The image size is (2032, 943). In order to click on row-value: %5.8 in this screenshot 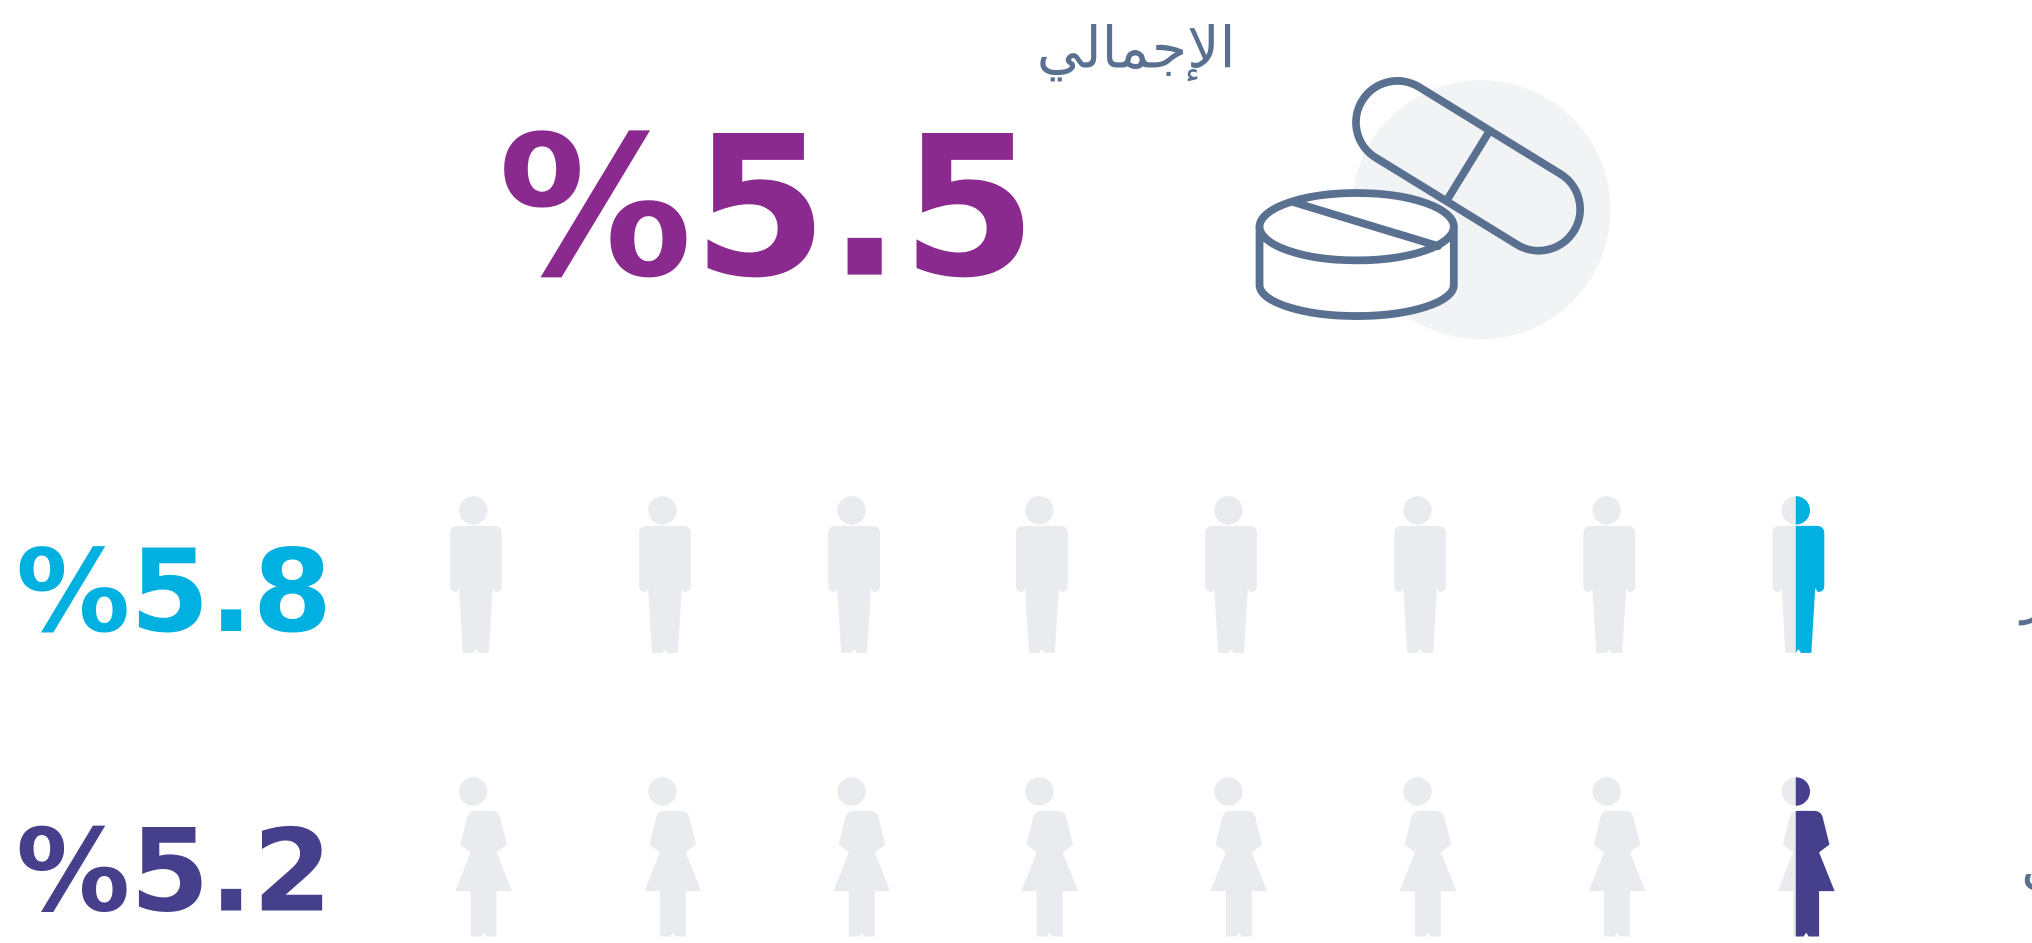, I will do `click(174, 591)`.